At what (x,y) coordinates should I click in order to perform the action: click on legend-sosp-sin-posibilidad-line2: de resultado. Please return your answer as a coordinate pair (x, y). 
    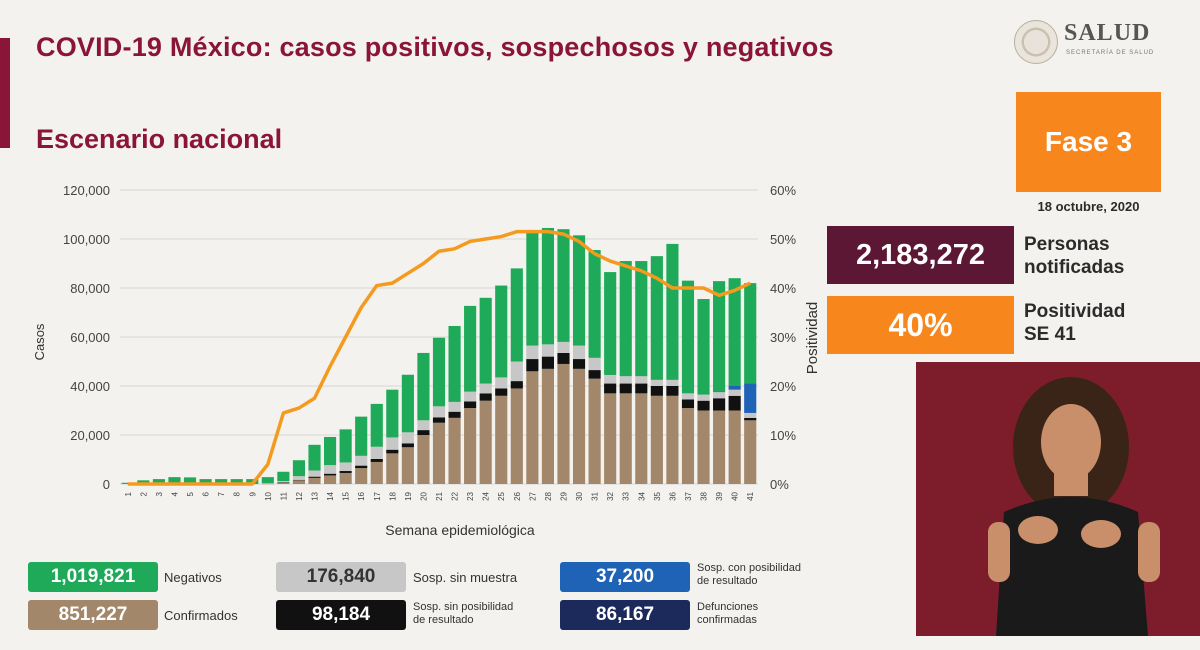
    Looking at the image, I should click on (443, 620).